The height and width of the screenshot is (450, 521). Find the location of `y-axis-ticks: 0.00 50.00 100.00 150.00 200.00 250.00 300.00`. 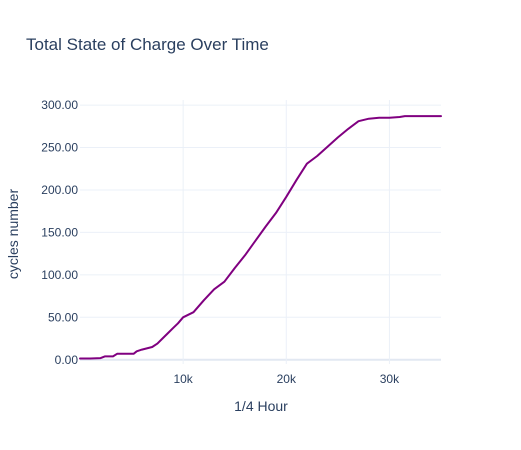

y-axis-ticks: 0.00 50.00 100.00 150.00 200.00 250.00 300.00 is located at coordinates (59, 232).